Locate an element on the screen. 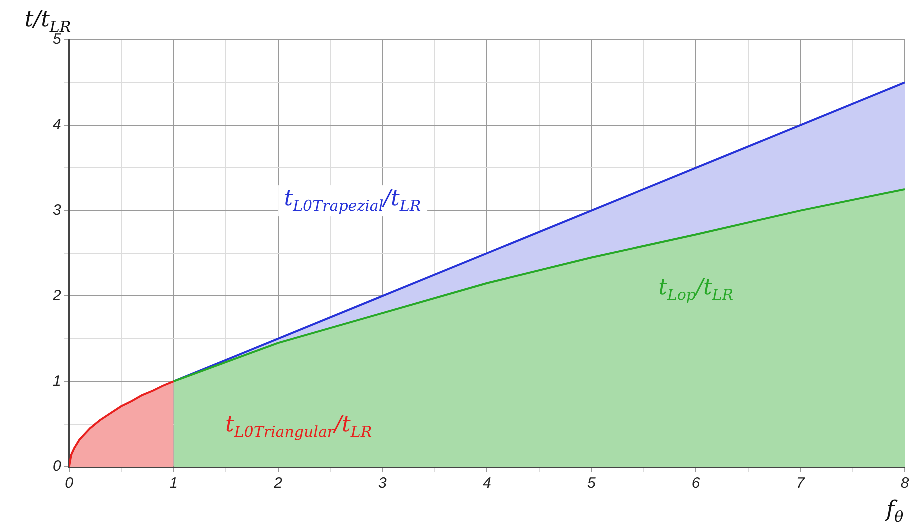  x-tick-label: 0 is located at coordinates (69, 483).